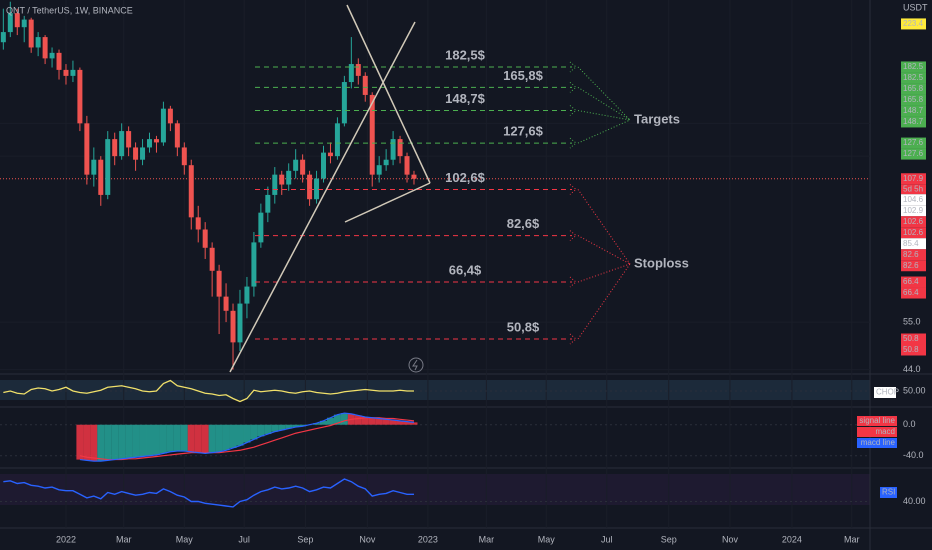 This screenshot has width=932, height=550. Describe the element at coordinates (465, 98) in the screenshot. I see `level-label: 148,7$` at that location.